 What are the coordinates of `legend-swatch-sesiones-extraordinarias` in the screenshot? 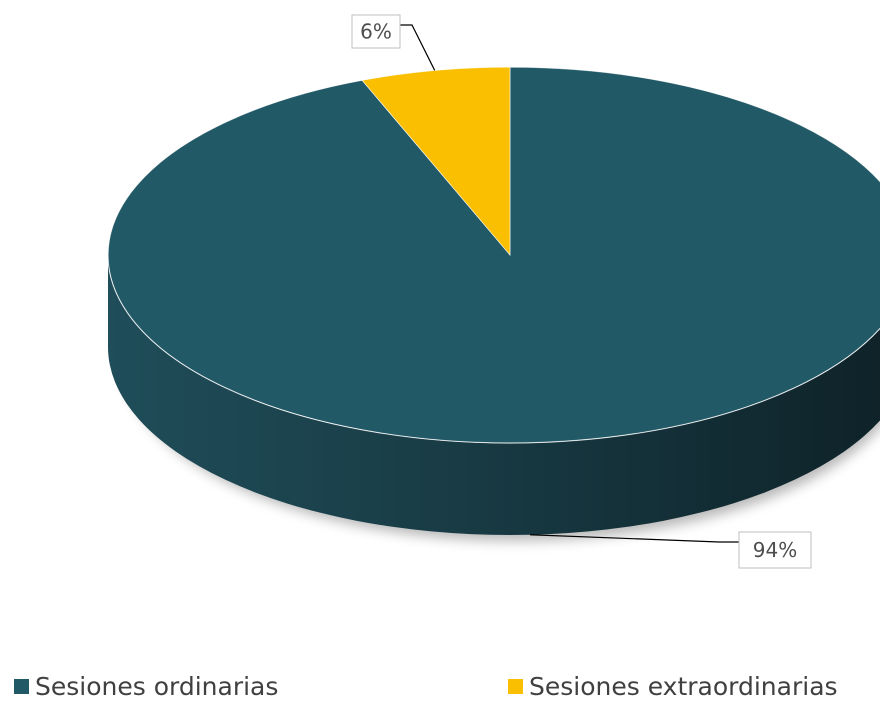 It's located at (515, 686).